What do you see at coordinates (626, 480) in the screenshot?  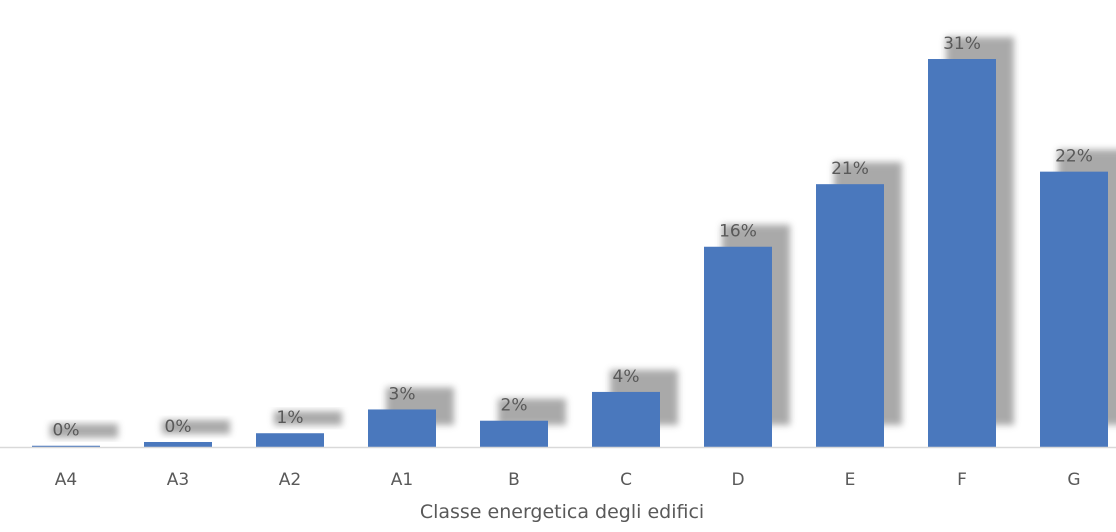 I see `x-tick-label: C` at bounding box center [626, 480].